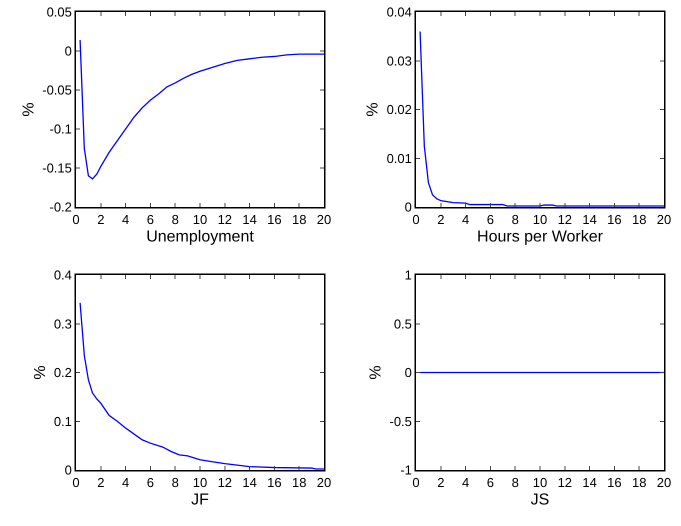  Describe the element at coordinates (57, 90) in the screenshot. I see `y-tick-label: -0.05` at that location.